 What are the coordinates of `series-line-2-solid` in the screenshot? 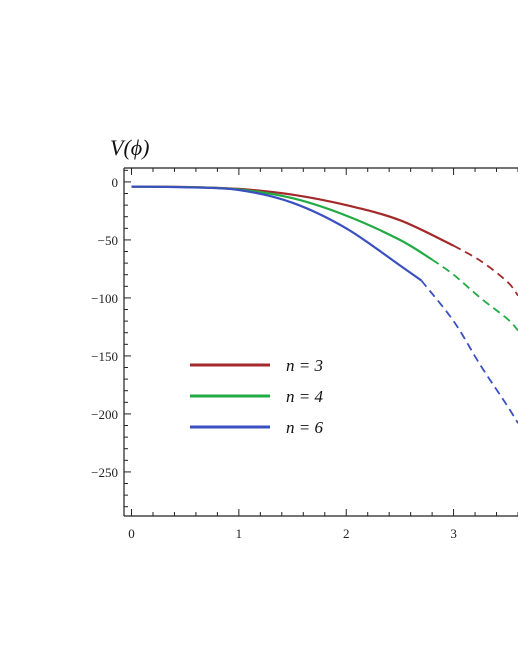 It's located at (282, 223).